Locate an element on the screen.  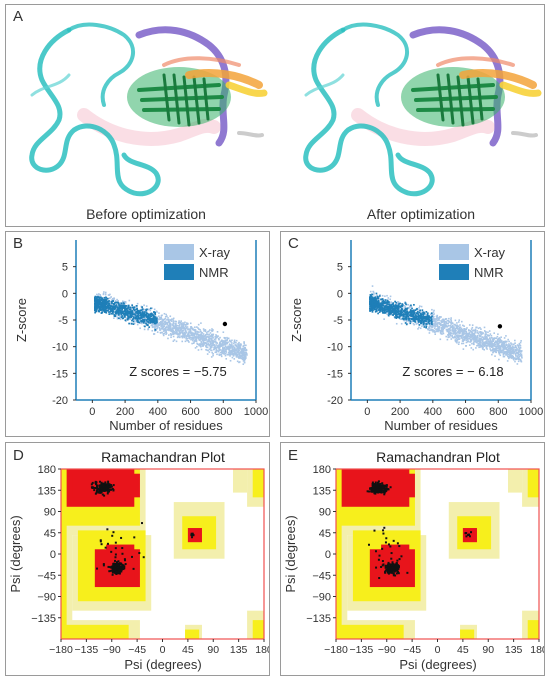
generous-region is located at coordinates (240, 481).